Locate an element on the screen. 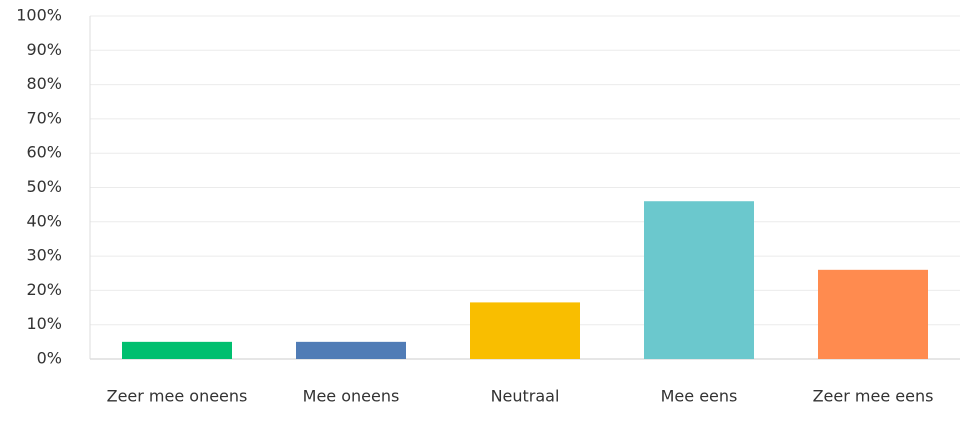 This screenshot has width=972, height=437. y-tick-label: 20% is located at coordinates (44, 289).